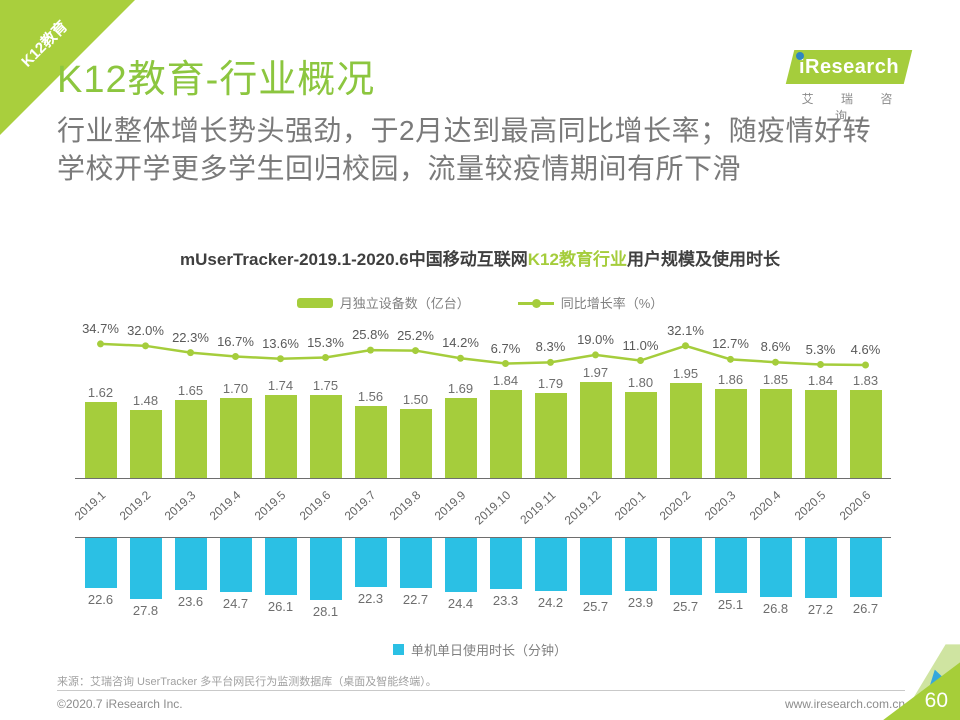 The width and height of the screenshot is (960, 720). Describe the element at coordinates (280, 386) in the screenshot. I see `device-value-label: 1.74` at that location.